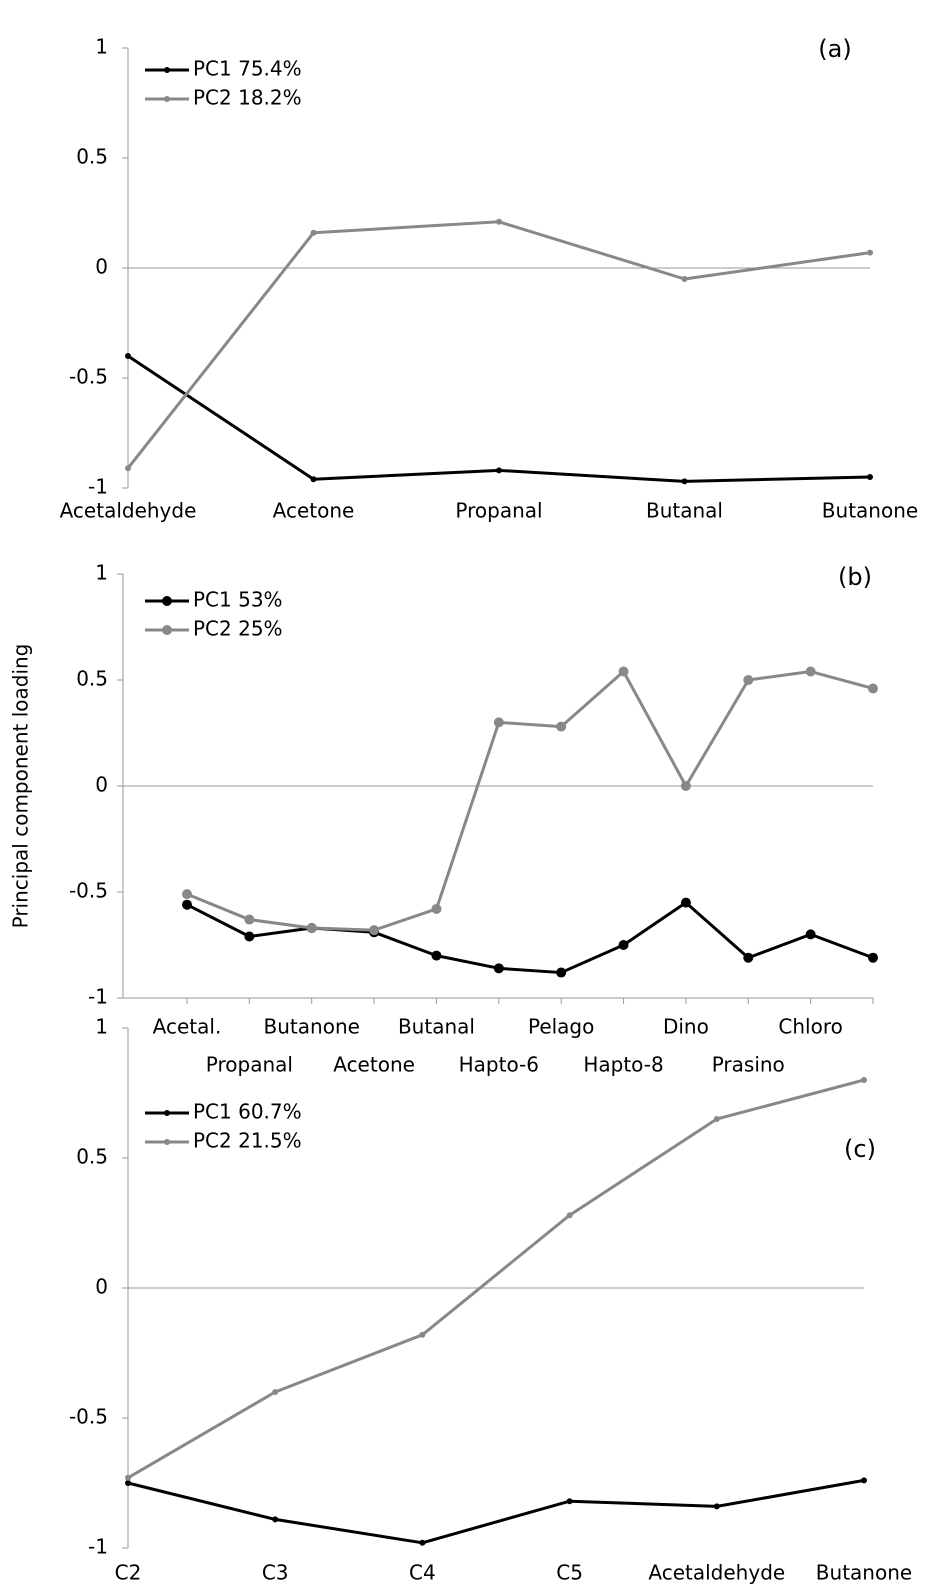 The height and width of the screenshot is (1585, 926). I want to click on x-tick-label: Pelago, so click(561, 1027).